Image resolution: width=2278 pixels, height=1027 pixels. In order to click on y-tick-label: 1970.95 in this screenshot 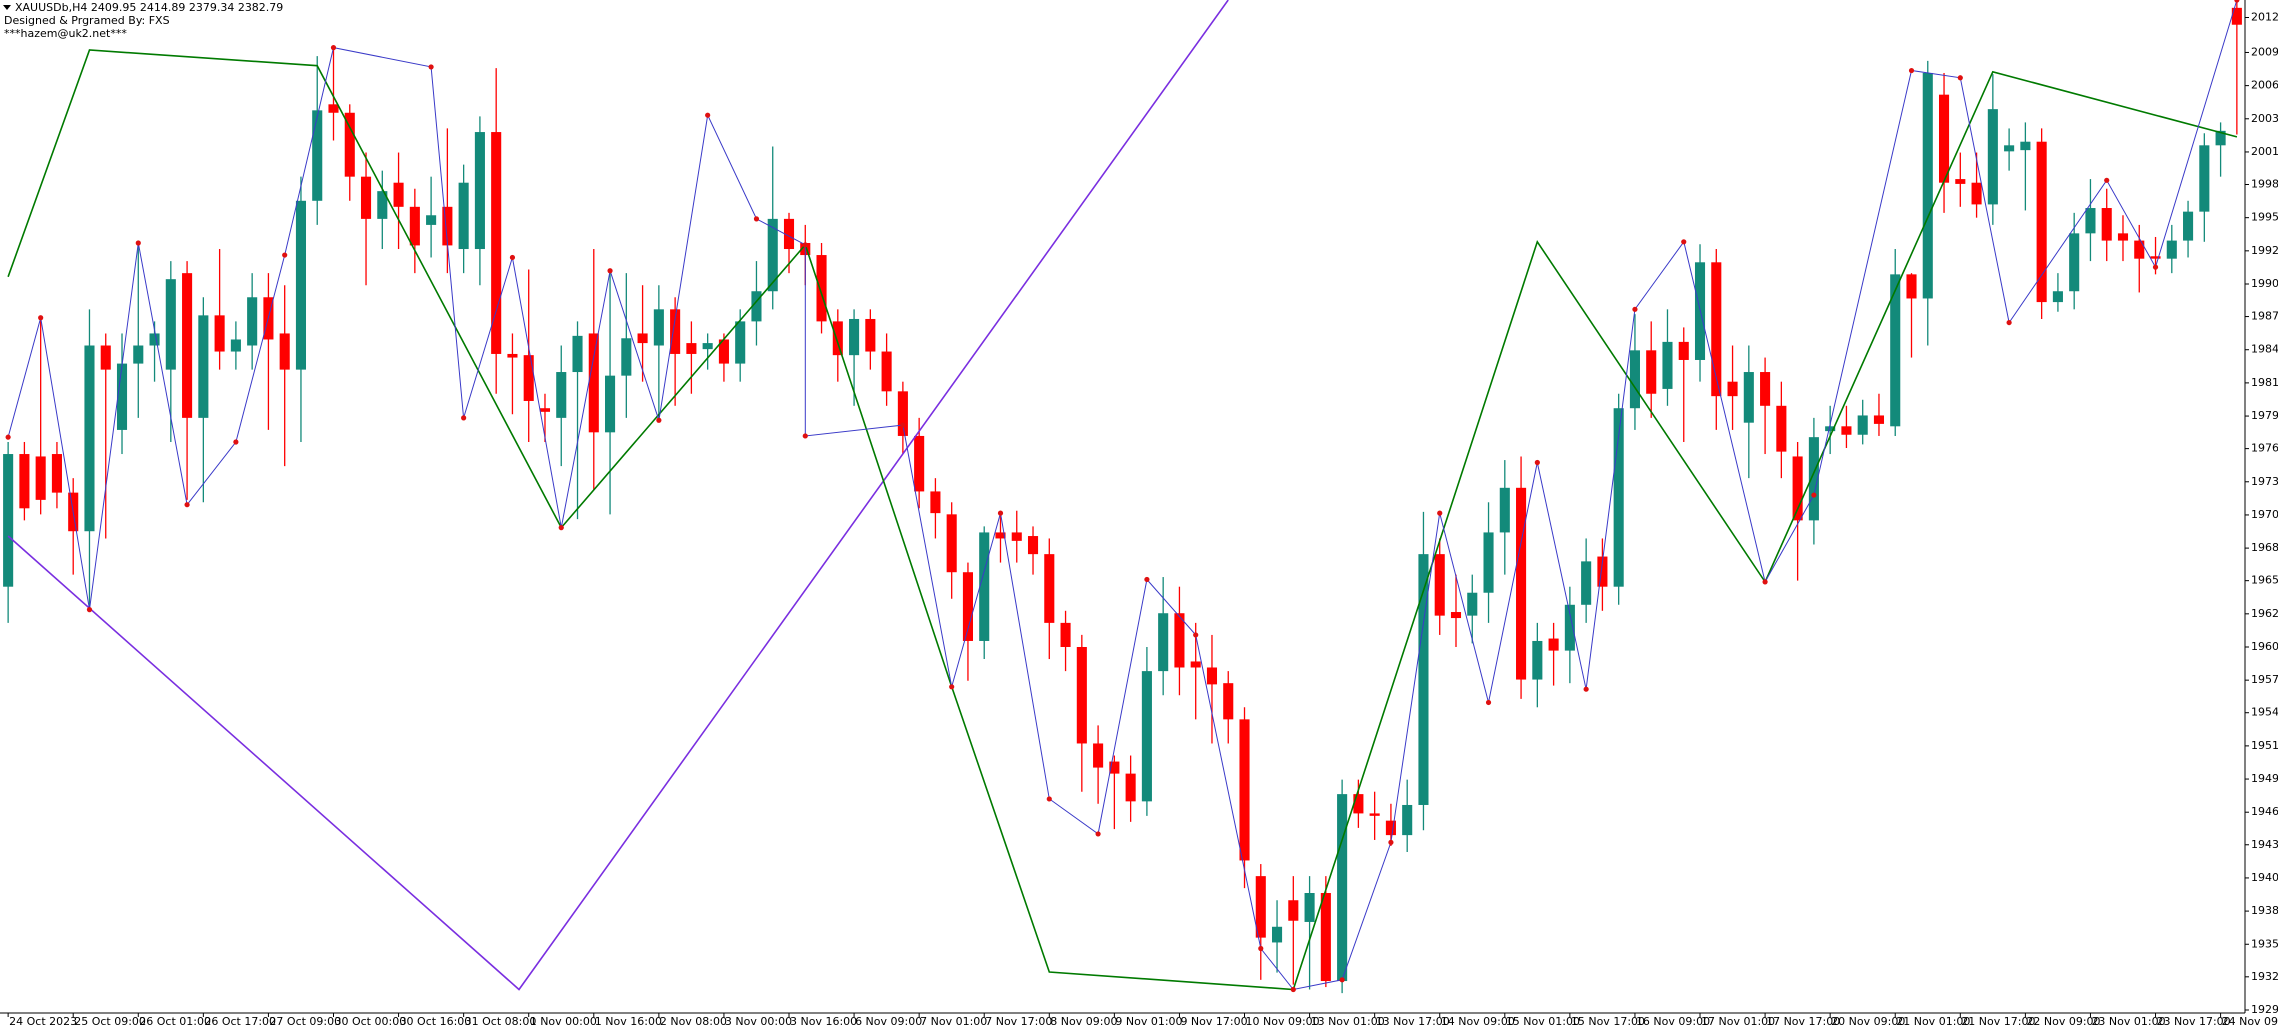, I will do `click(2264, 514)`.